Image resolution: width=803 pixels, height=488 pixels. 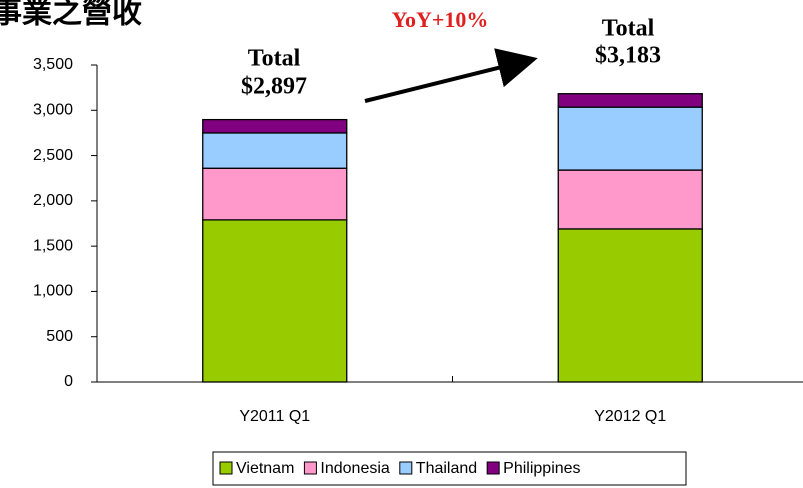 I want to click on legend: Vietnam Indonesia Thailand Philippines, so click(x=400, y=468).